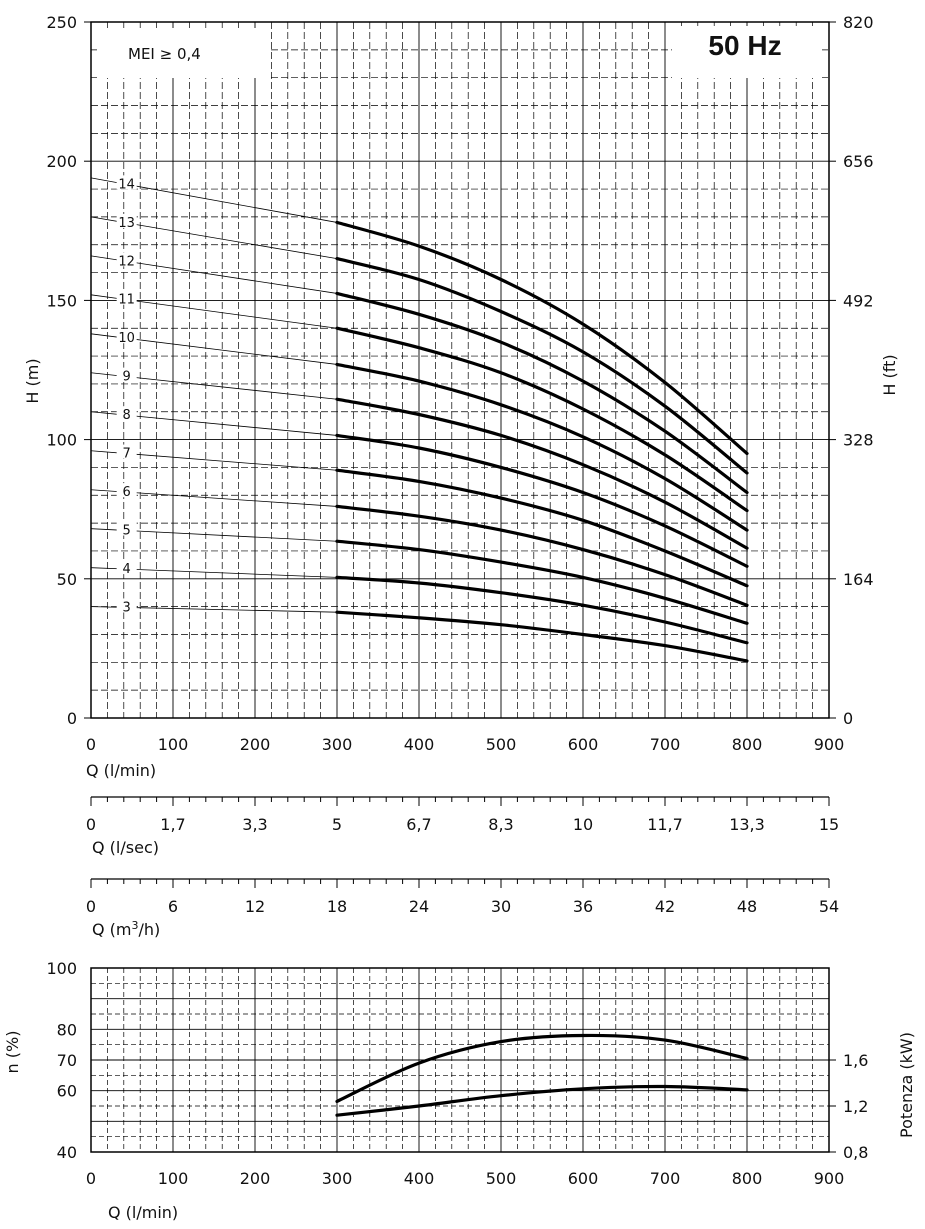  I want to click on efficiency-x-tick-label: 400, so click(419, 1178).